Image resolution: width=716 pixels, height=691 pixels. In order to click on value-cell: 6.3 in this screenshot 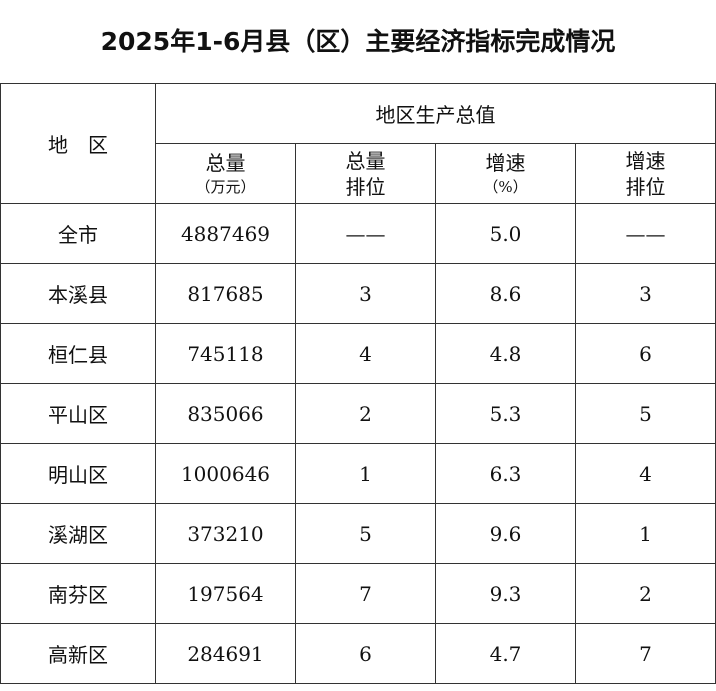, I will do `click(505, 473)`.